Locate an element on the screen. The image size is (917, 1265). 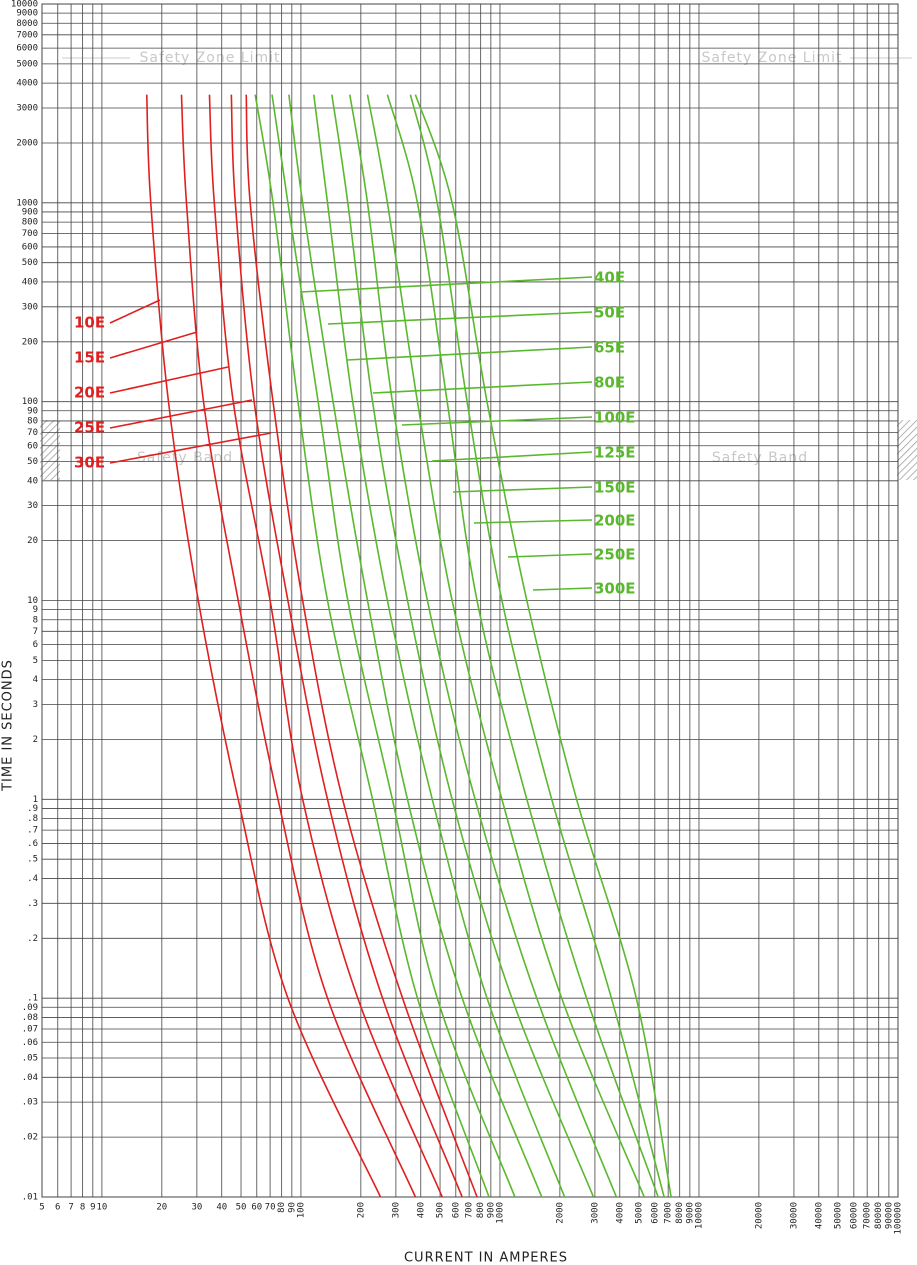
x-tick-label: 60 is located at coordinates (256, 1208).